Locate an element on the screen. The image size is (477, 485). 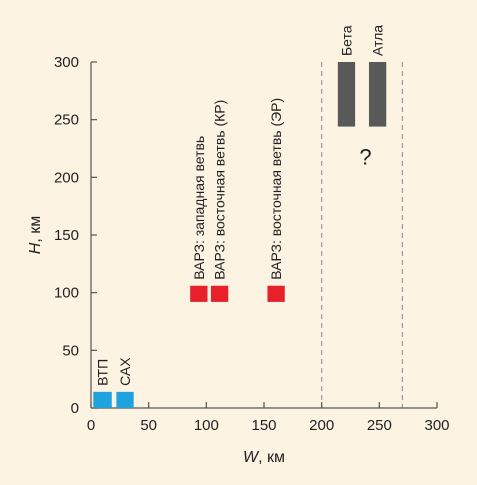
x-axis-unit: , км is located at coordinates (271, 457).